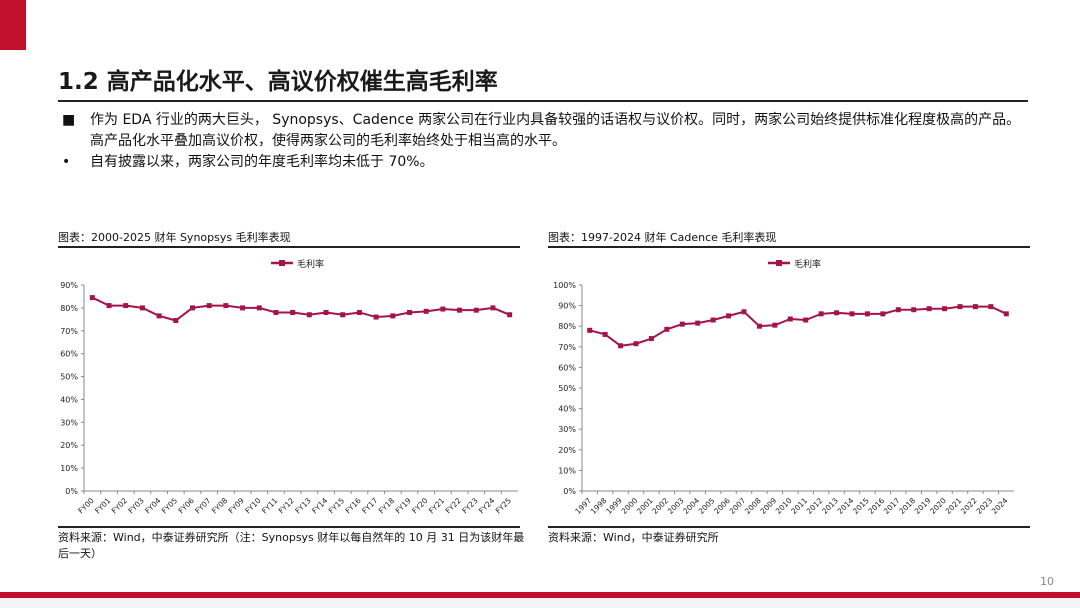 This screenshot has height=608, width=1080. I want to click on y-tick-label: 100%, so click(564, 285).